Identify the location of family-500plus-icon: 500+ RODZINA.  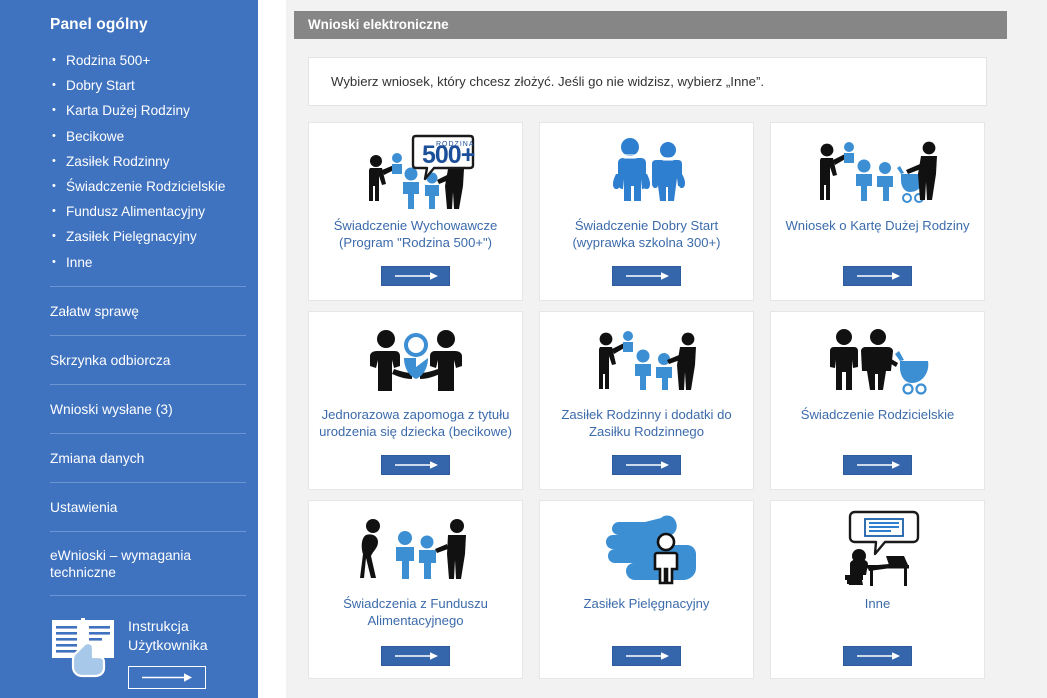
(416, 172).